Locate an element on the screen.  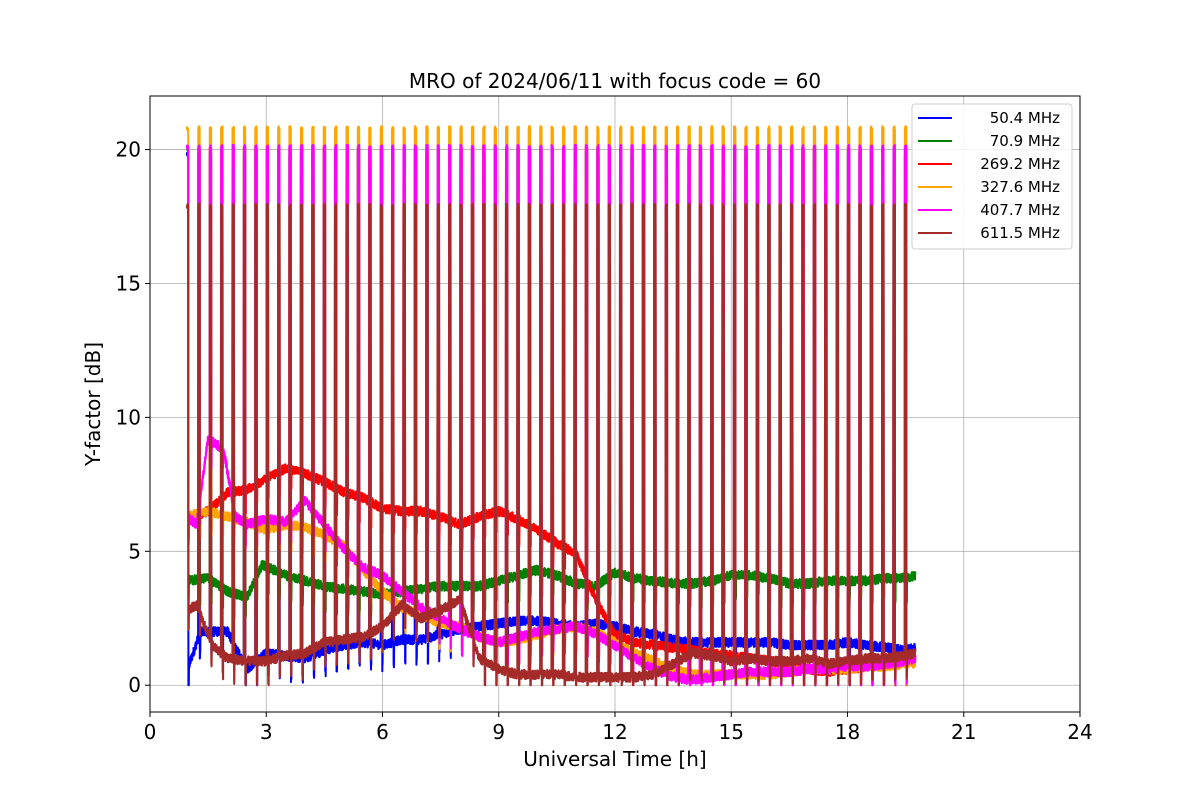
x-tick-label: 0 is located at coordinates (150, 732).